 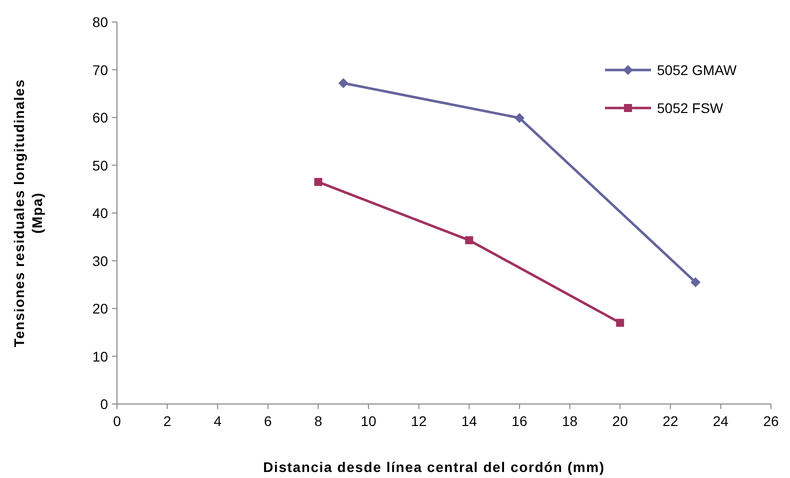 What do you see at coordinates (100, 22) in the screenshot?
I see `y-tick-label: 80` at bounding box center [100, 22].